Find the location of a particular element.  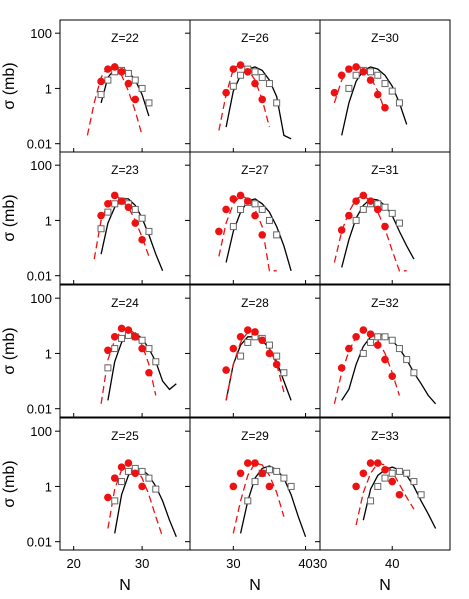

panel-z-label: Z=30 is located at coordinates (385, 38).